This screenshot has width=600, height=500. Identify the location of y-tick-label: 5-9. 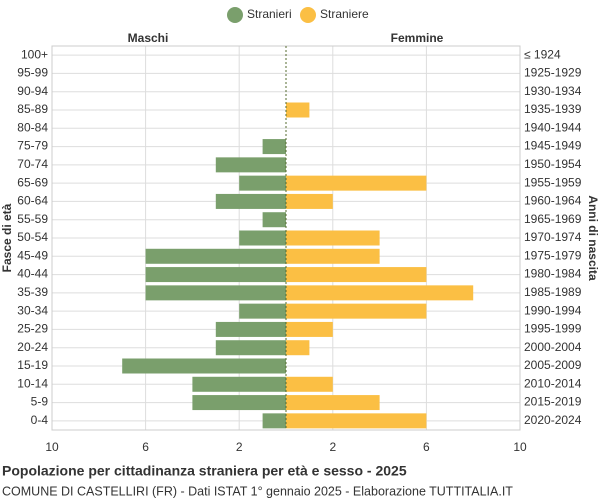
(40, 402).